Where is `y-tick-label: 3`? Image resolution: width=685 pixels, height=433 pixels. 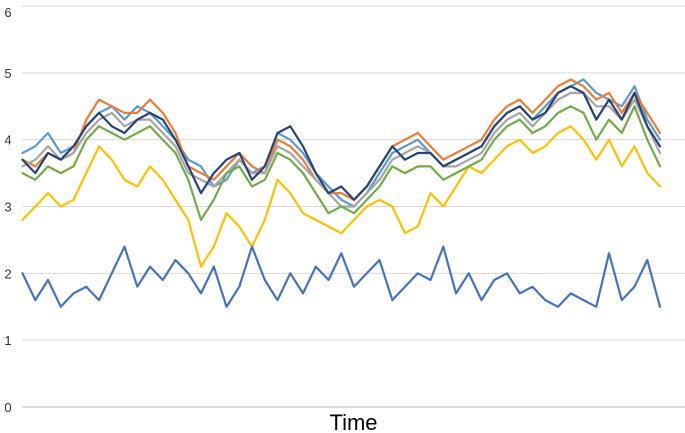 y-tick-label: 3 is located at coordinates (7, 207).